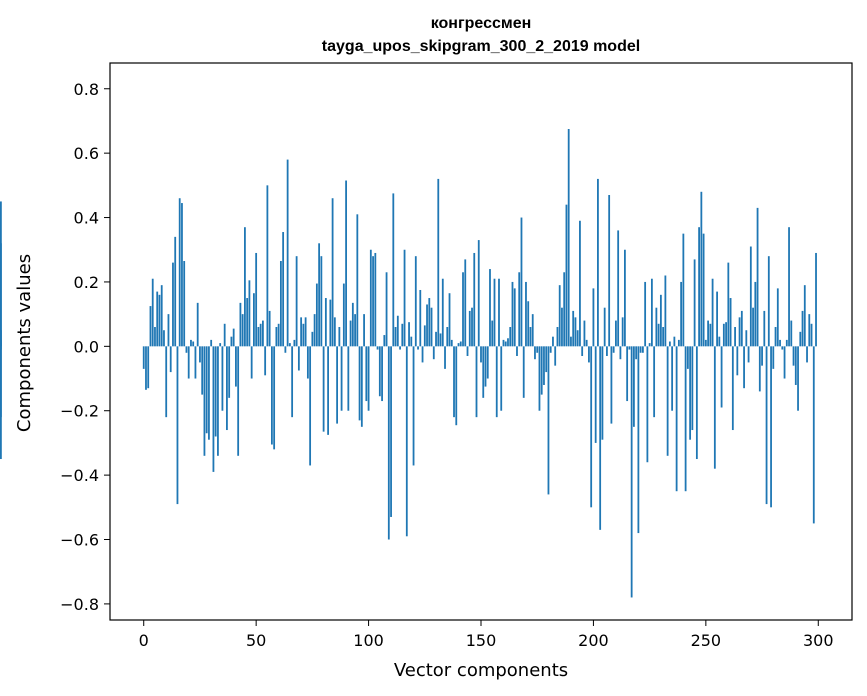 The height and width of the screenshot is (696, 867). What do you see at coordinates (79, 540) in the screenshot?
I see `y-tick-label: −0.6` at bounding box center [79, 540].